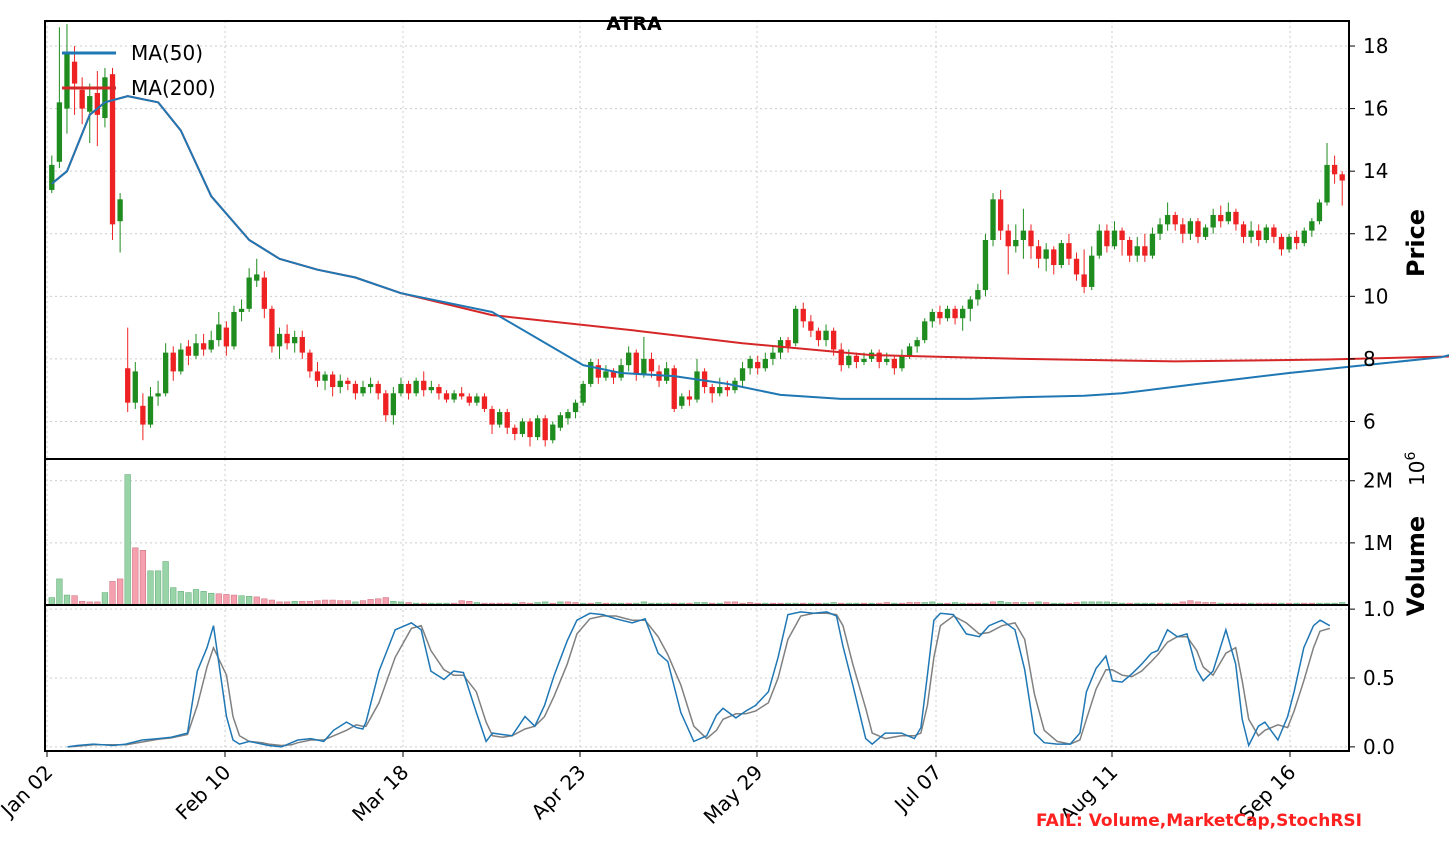 This screenshot has width=1449, height=859. What do you see at coordinates (634, 24) in the screenshot?
I see `chart-title: ATRA` at bounding box center [634, 24].